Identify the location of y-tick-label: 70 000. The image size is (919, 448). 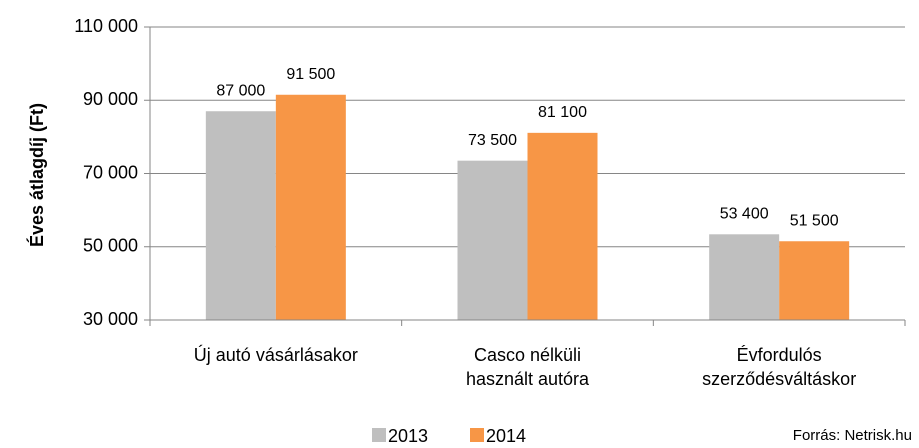
(110, 172).